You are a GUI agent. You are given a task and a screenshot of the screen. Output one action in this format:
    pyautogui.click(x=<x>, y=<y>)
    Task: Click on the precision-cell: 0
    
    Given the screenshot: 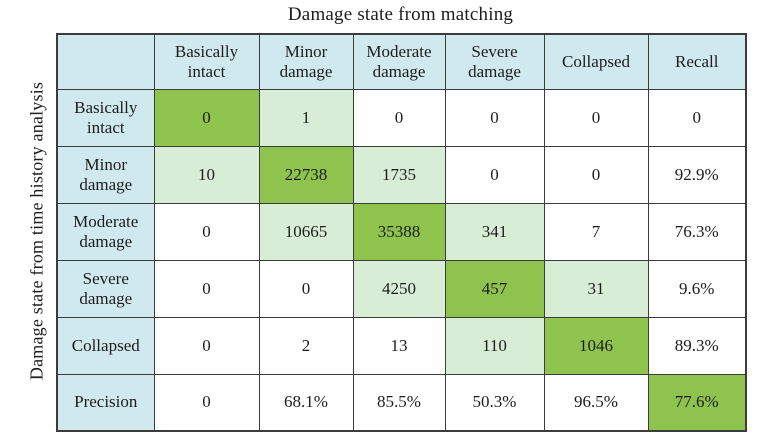 What is the action you would take?
    pyautogui.click(x=206, y=402)
    